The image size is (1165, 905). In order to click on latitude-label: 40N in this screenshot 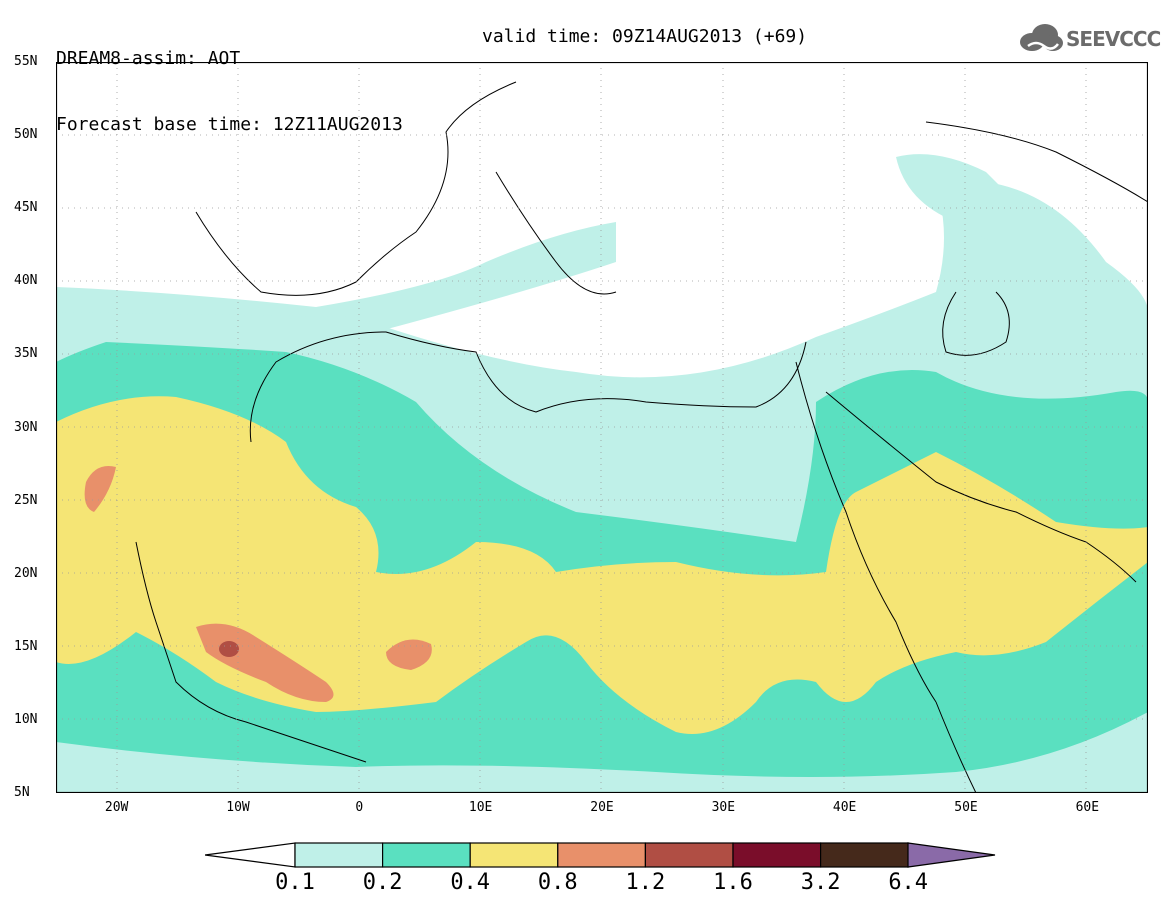, I will do `click(26, 281)`.